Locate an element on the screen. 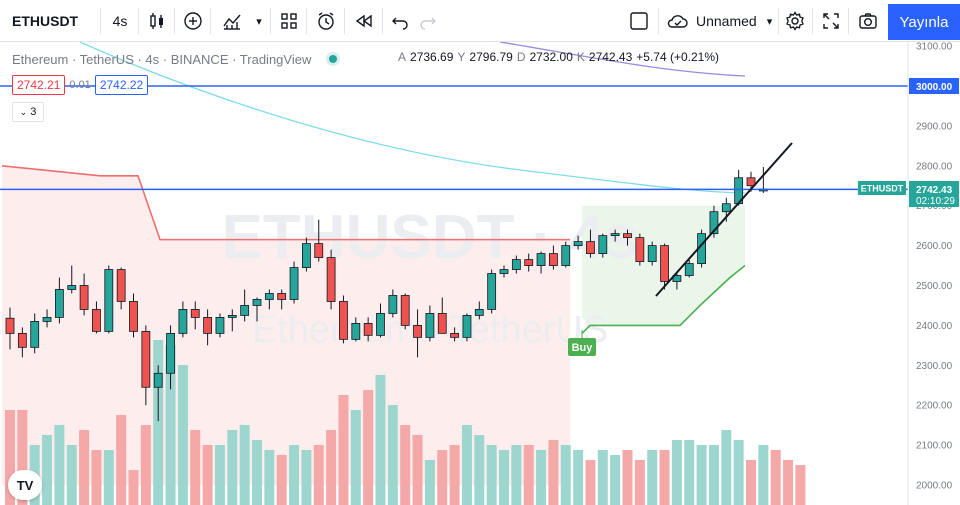  price-tick-label: 2900.00 is located at coordinates (934, 126).